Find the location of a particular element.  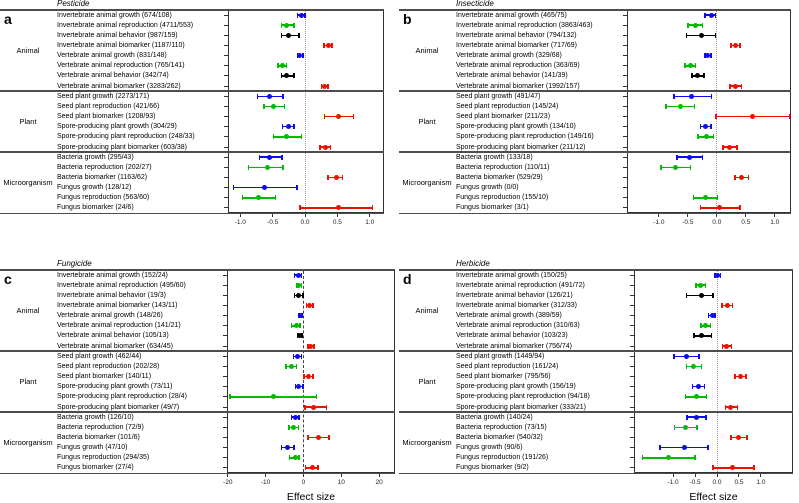

category-label-plant: Plant is located at coordinates (427, 381).